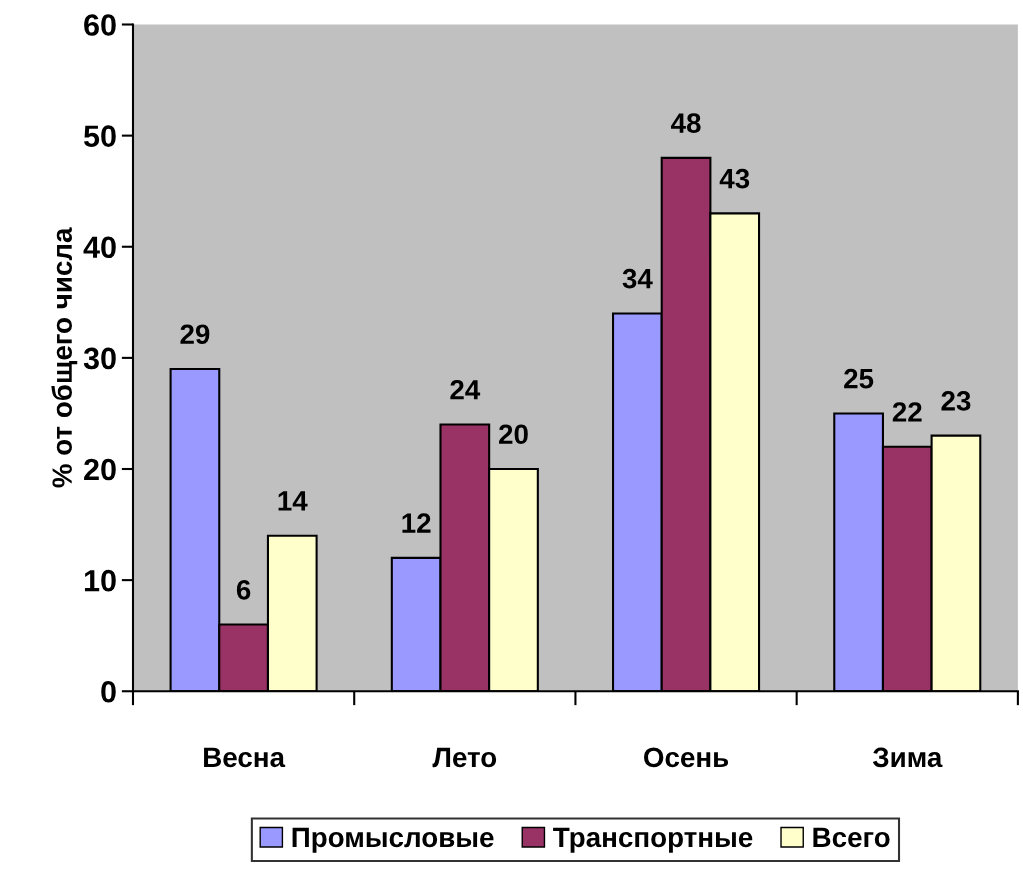 This screenshot has width=1023, height=875. I want to click on x-tick-label: Осень, so click(686, 757).